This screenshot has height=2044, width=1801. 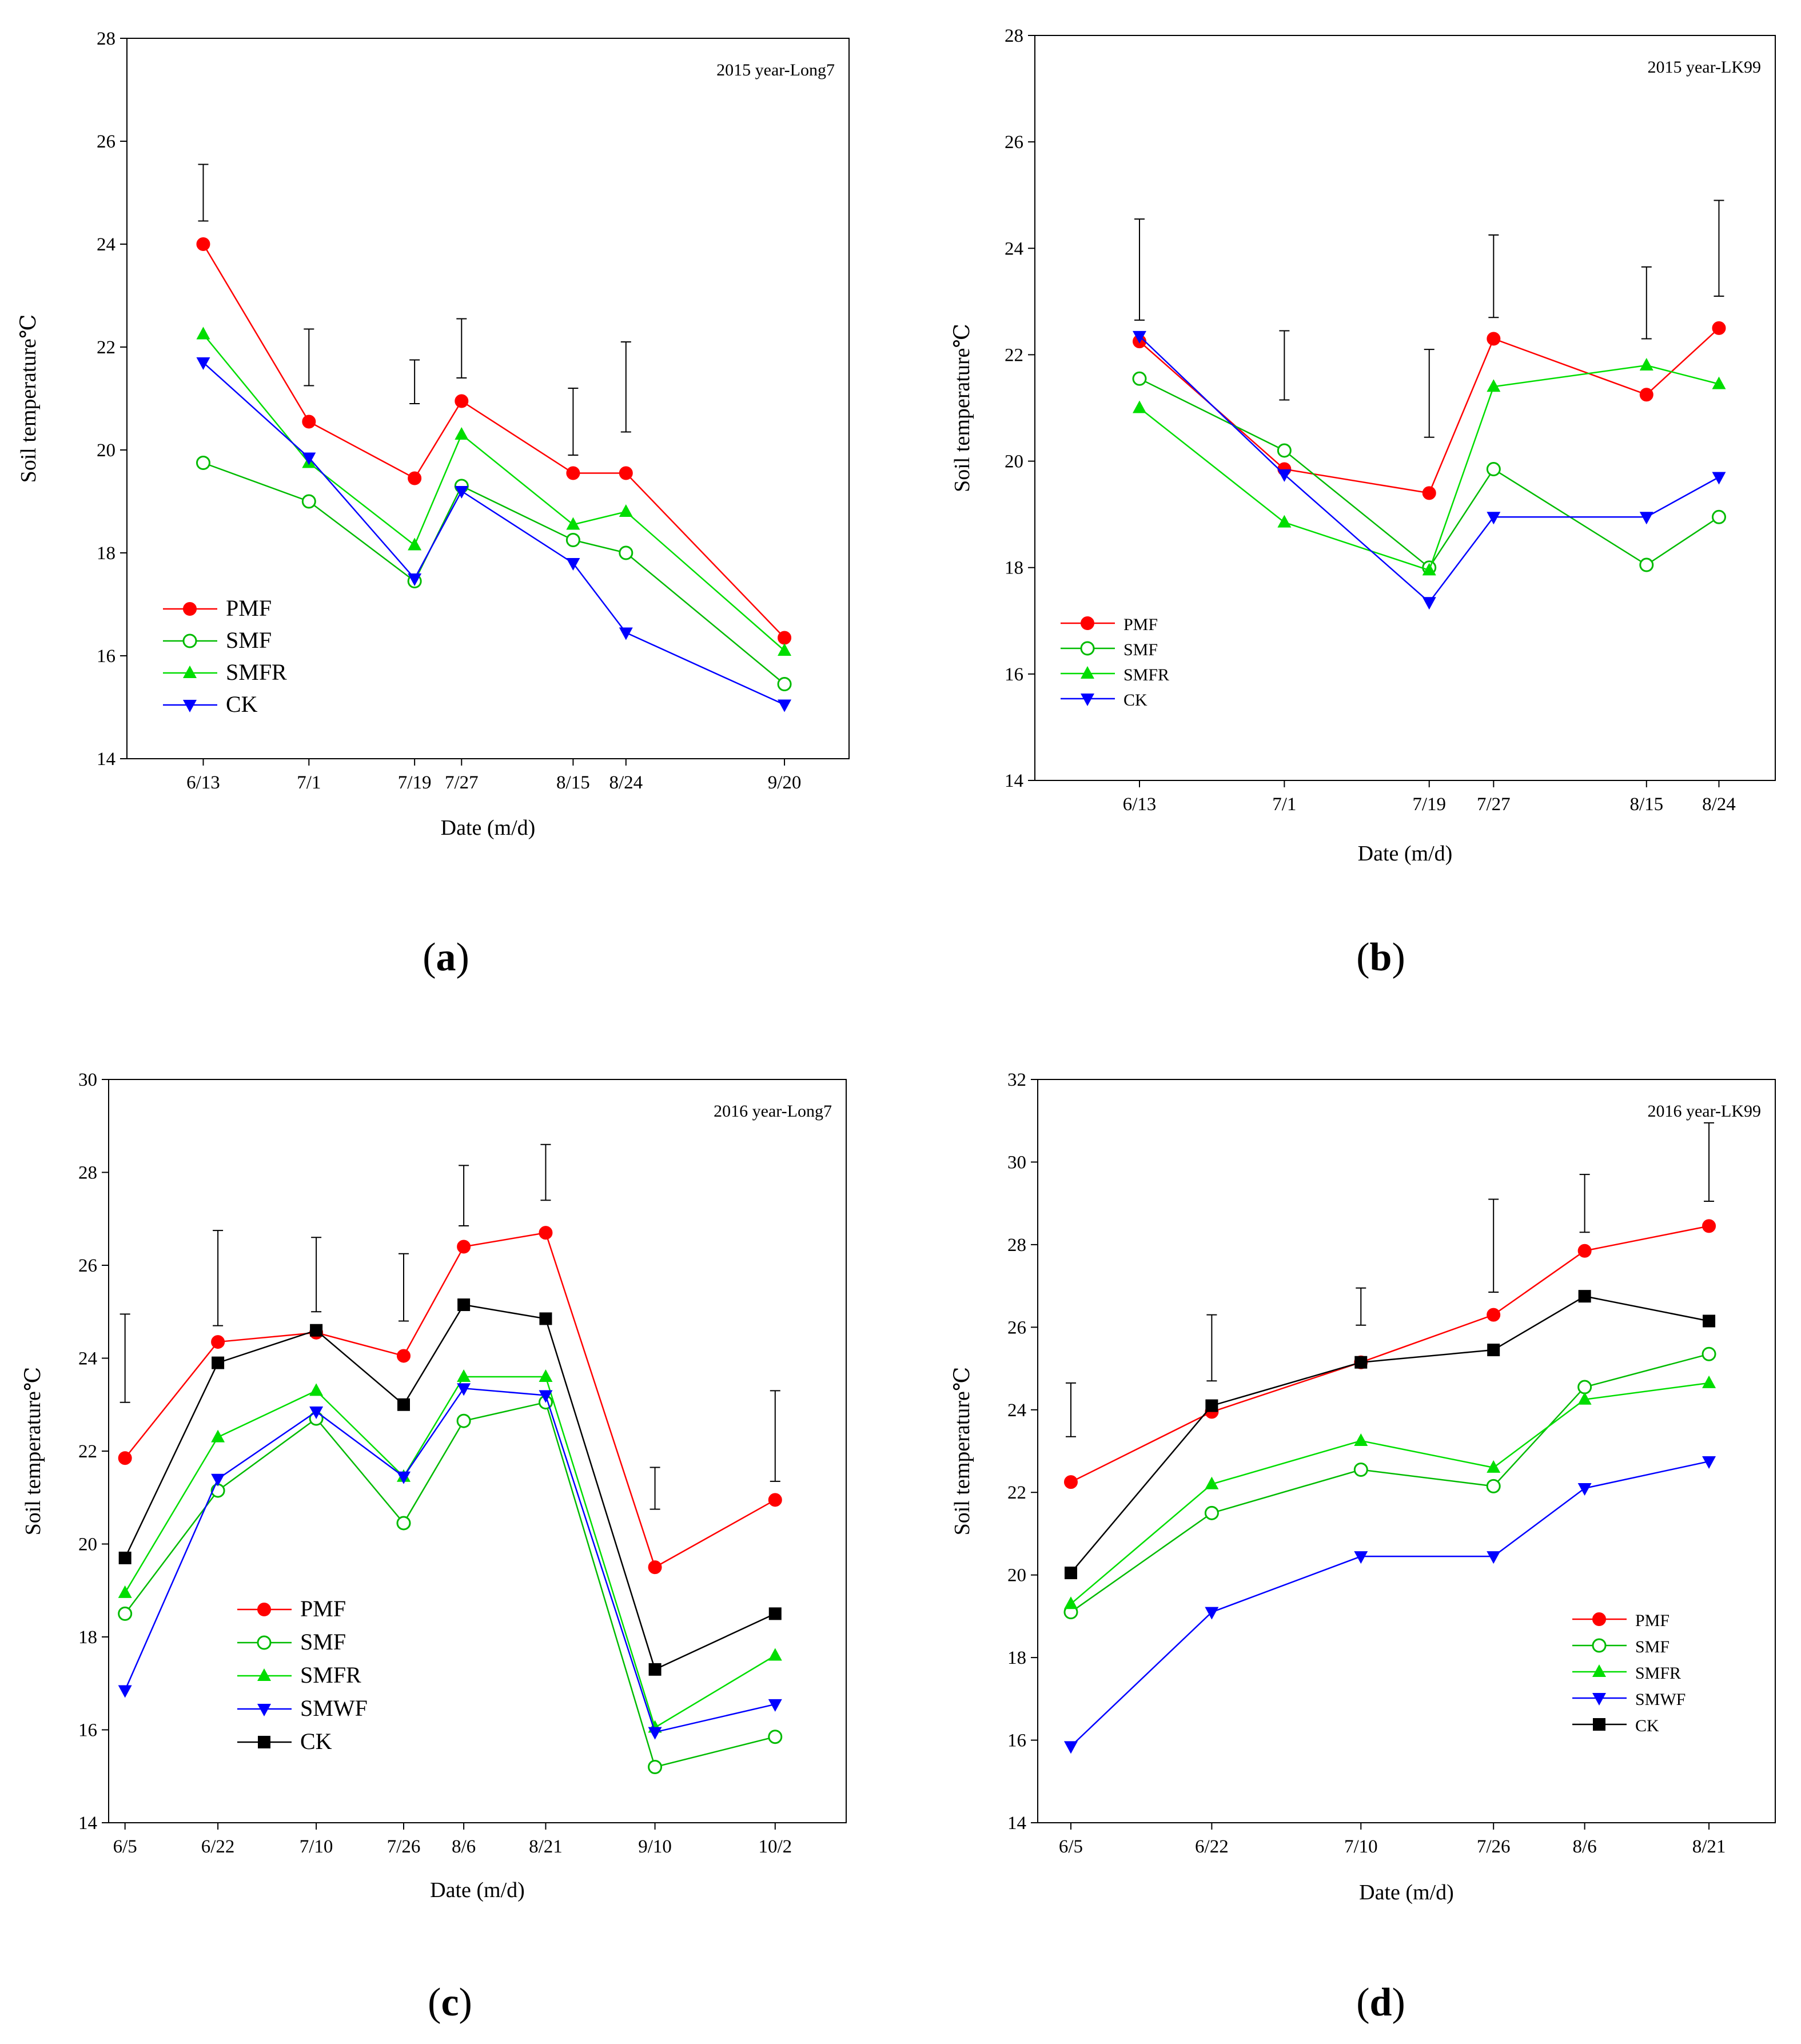 I want to click on panel-c-ytick-label-1: 16, so click(x=88, y=1730).